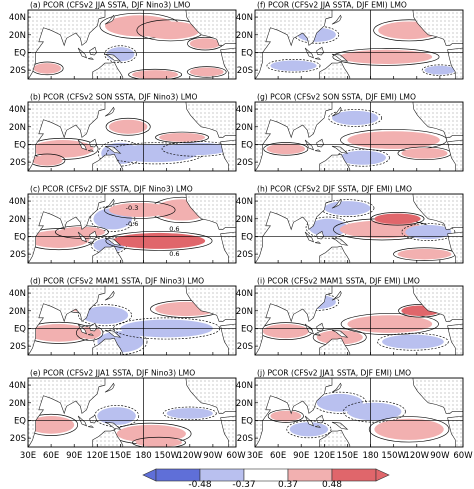 The height and width of the screenshot is (489, 474). I want to click on x-tick-label: 90E, so click(74, 456).